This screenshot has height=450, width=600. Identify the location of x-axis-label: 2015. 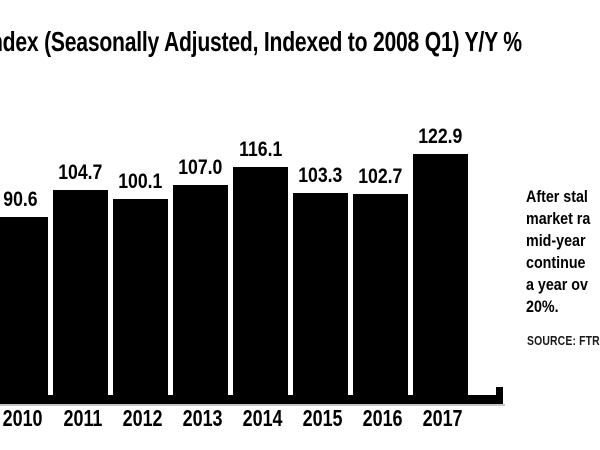
(323, 418).